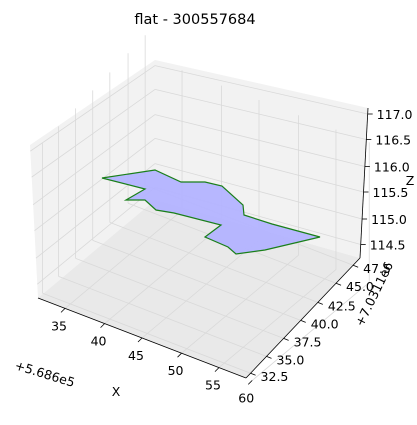 The image size is (417, 425). Describe the element at coordinates (59, 325) in the screenshot. I see `x-tick-label: 35` at that location.